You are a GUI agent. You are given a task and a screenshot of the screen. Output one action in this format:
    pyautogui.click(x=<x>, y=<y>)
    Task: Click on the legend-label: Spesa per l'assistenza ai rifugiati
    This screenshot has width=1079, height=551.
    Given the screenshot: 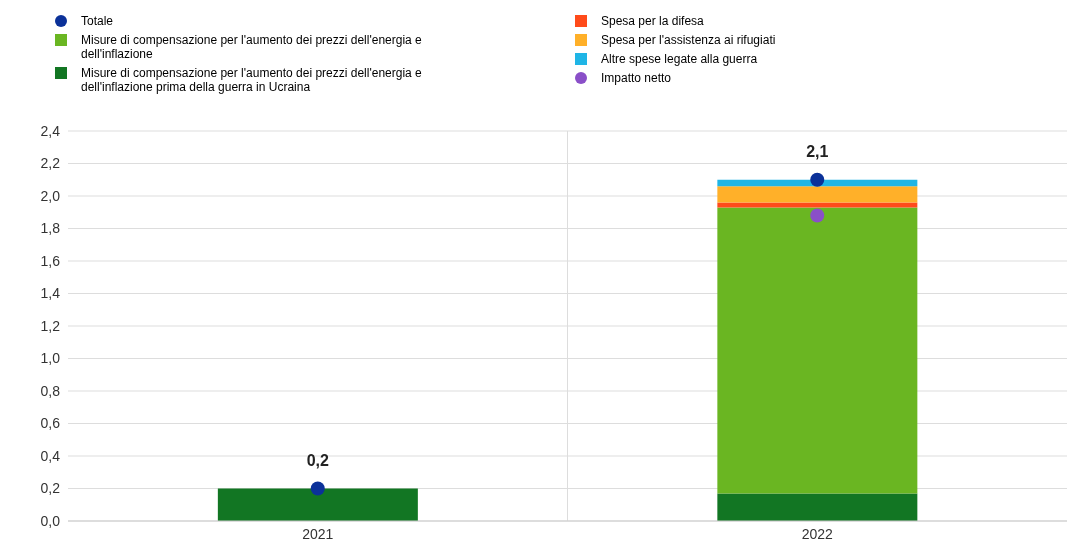 What is the action you would take?
    pyautogui.click(x=689, y=40)
    